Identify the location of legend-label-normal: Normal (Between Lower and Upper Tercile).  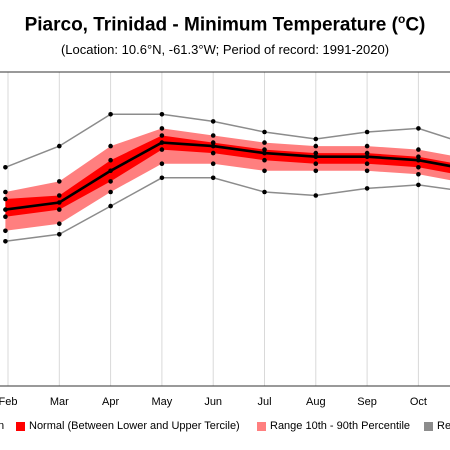
(134, 426).